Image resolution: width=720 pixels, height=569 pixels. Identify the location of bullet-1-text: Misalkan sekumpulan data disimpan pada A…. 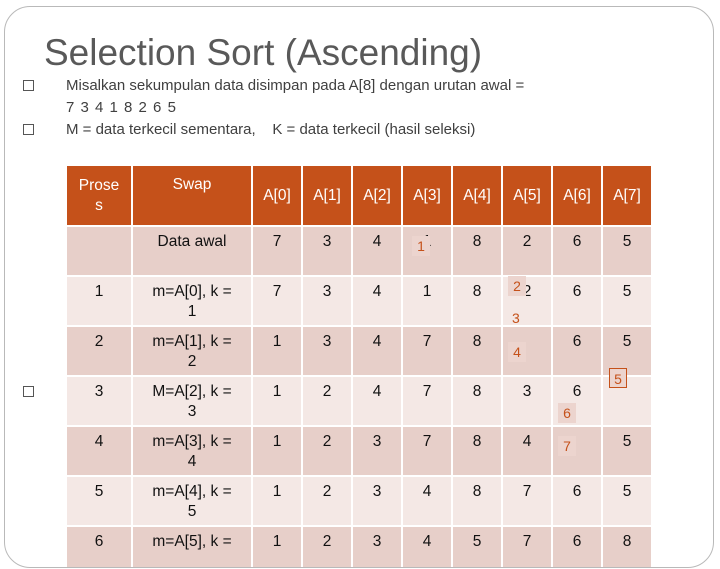
(295, 85).